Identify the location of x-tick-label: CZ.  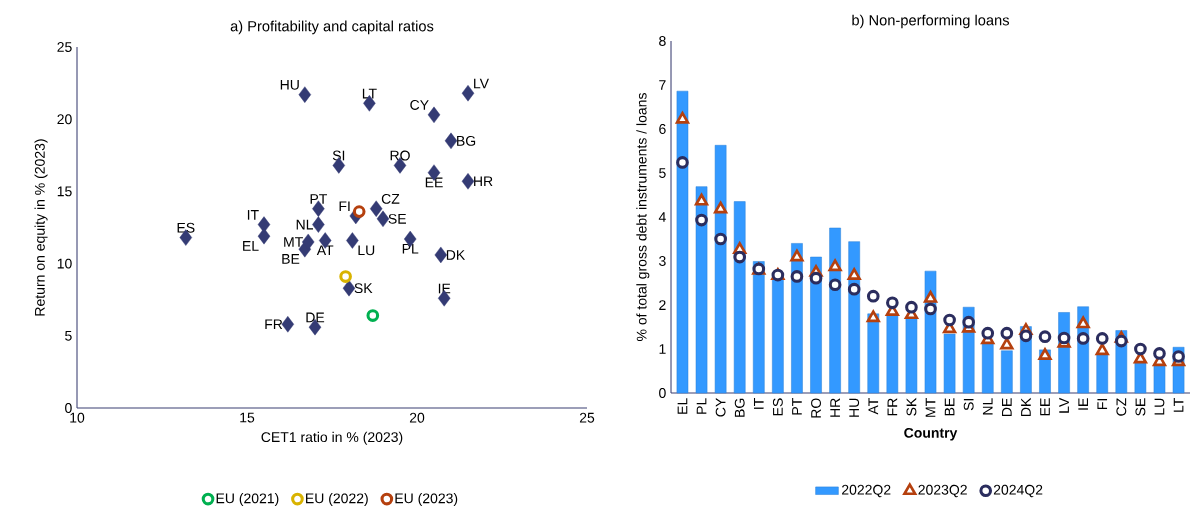
(1121, 407).